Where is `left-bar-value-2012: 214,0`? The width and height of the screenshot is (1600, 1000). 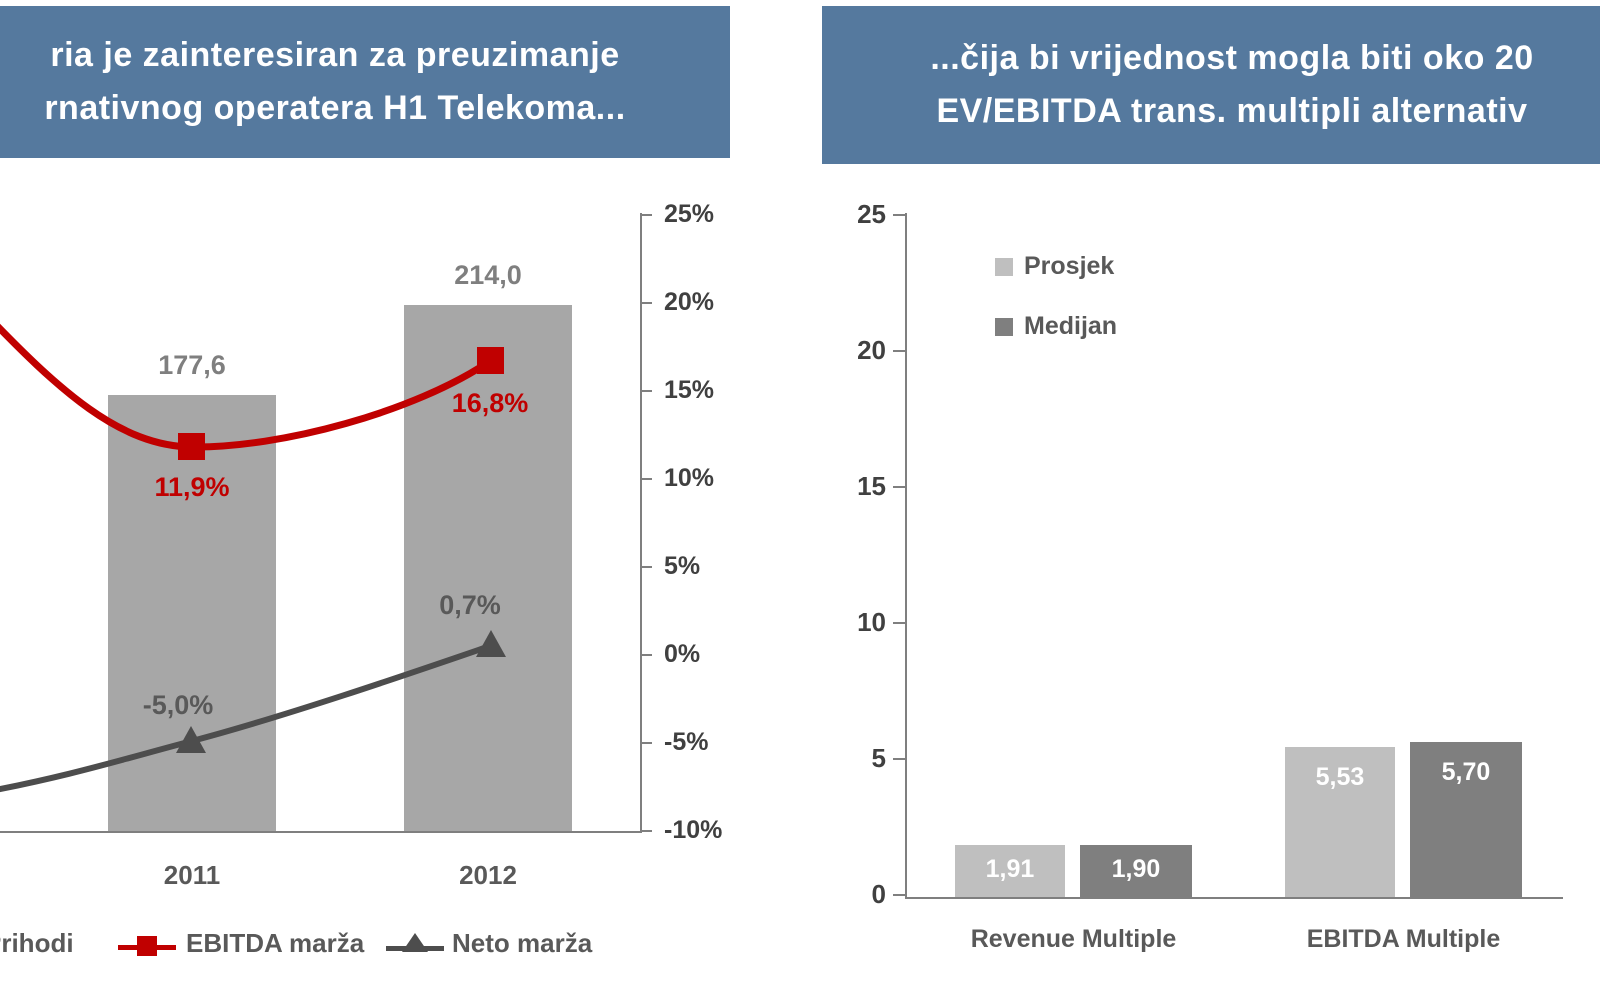
left-bar-value-2012: 214,0 is located at coordinates (488, 275).